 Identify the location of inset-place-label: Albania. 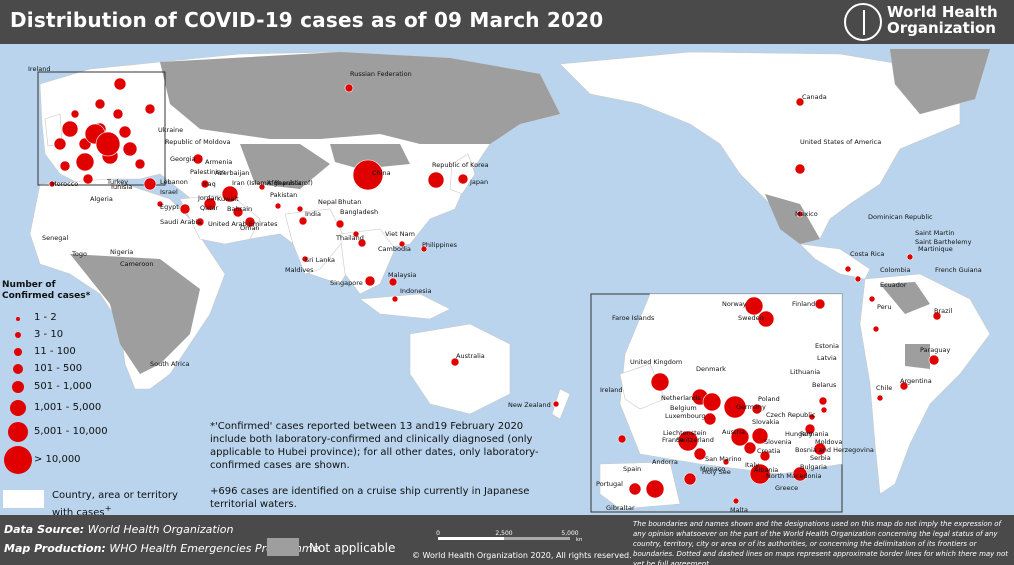
(766, 470).